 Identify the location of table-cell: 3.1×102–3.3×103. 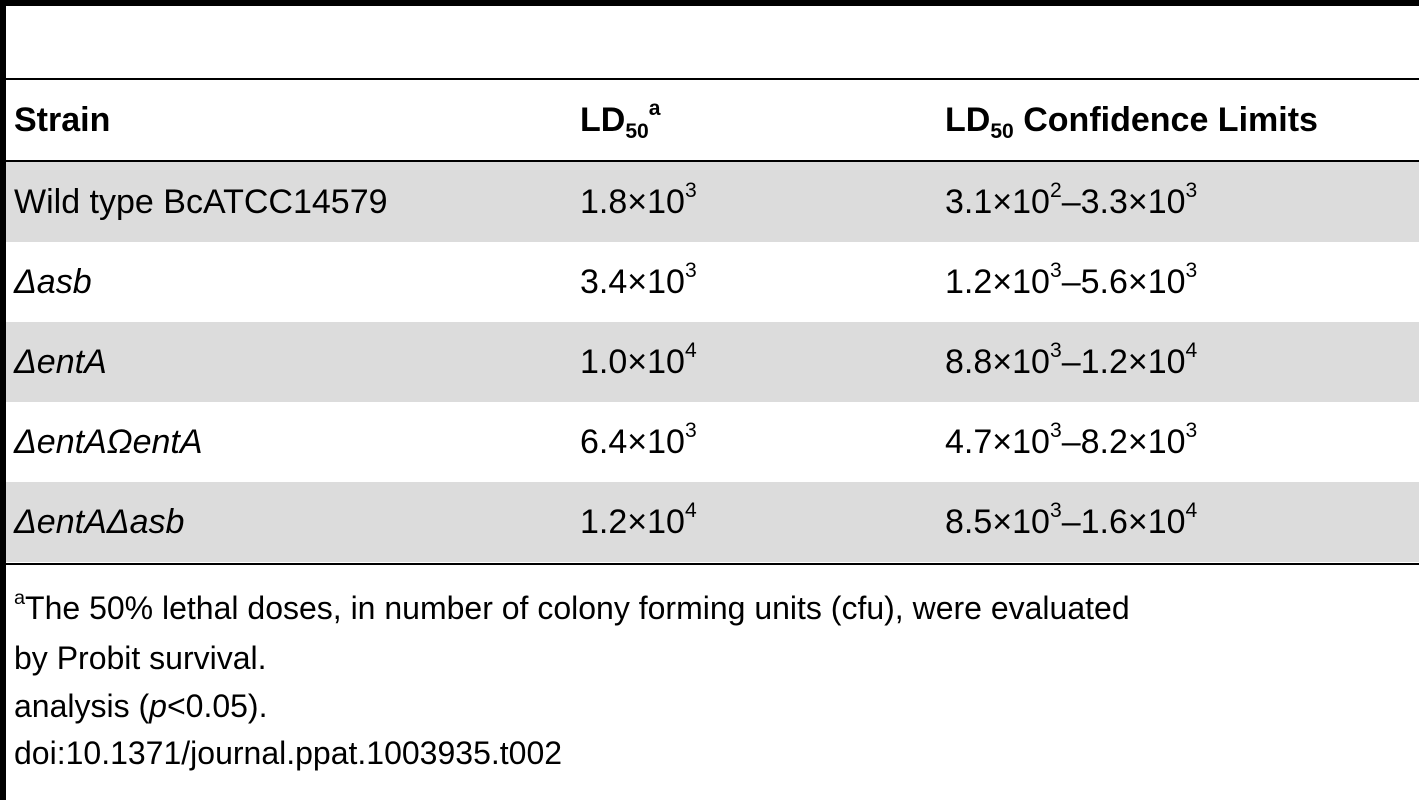
(1071, 202).